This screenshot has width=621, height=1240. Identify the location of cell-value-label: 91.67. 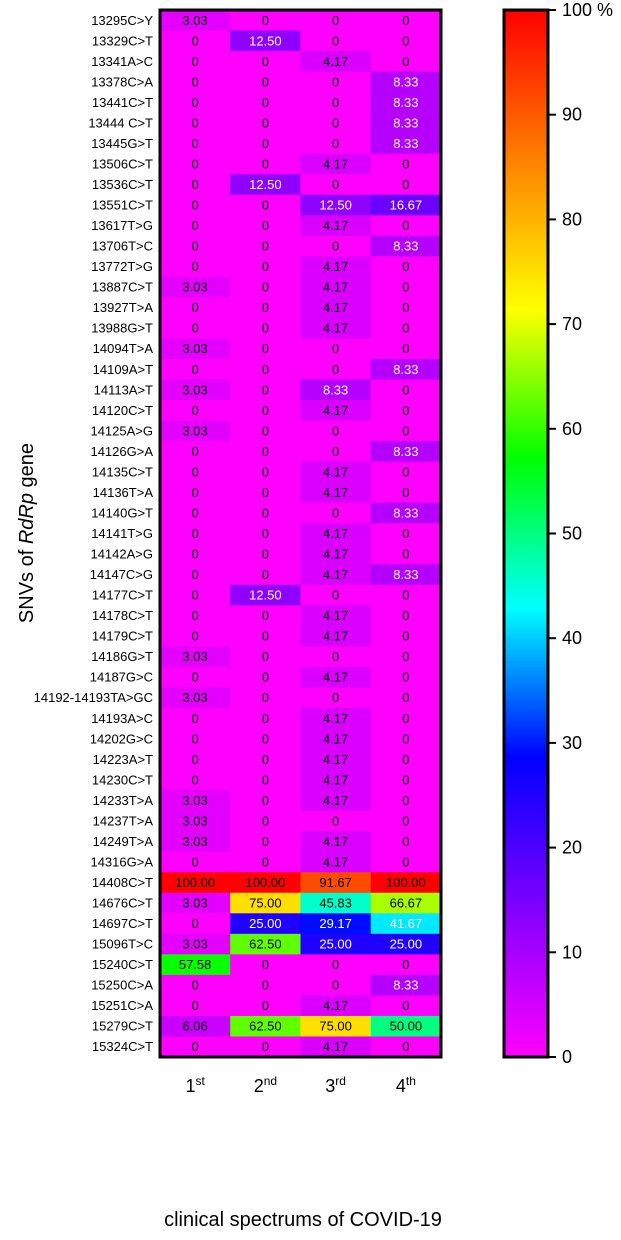
(335, 882).